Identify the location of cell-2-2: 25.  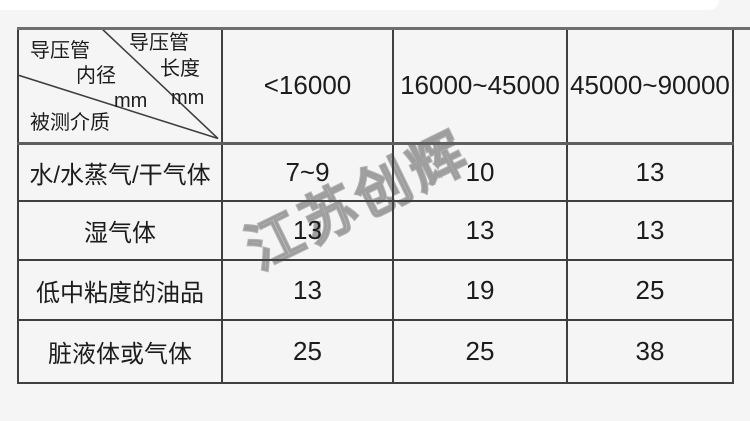
(650, 290).